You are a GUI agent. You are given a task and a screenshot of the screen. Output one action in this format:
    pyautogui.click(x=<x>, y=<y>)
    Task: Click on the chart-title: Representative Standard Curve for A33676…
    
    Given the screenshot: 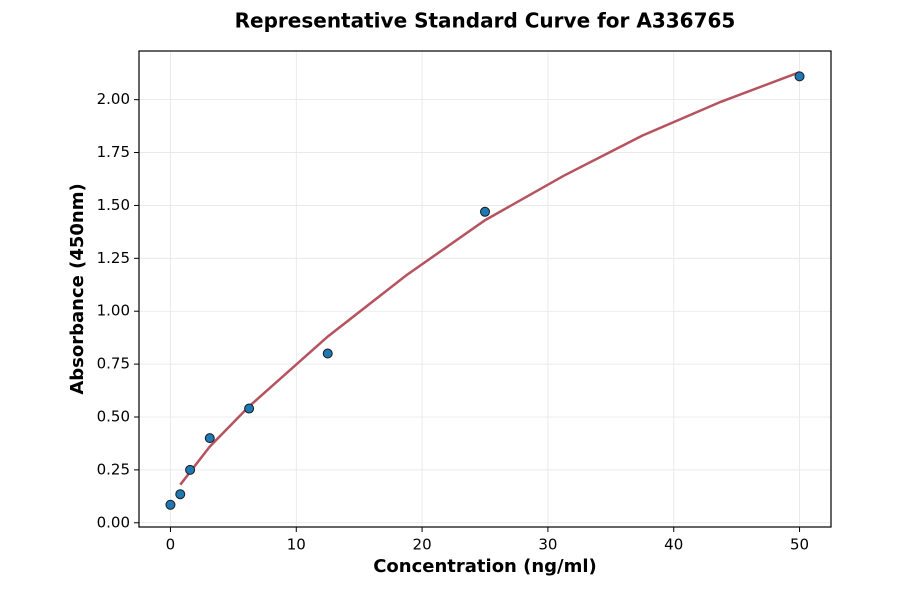 What is the action you would take?
    pyautogui.click(x=485, y=21)
    